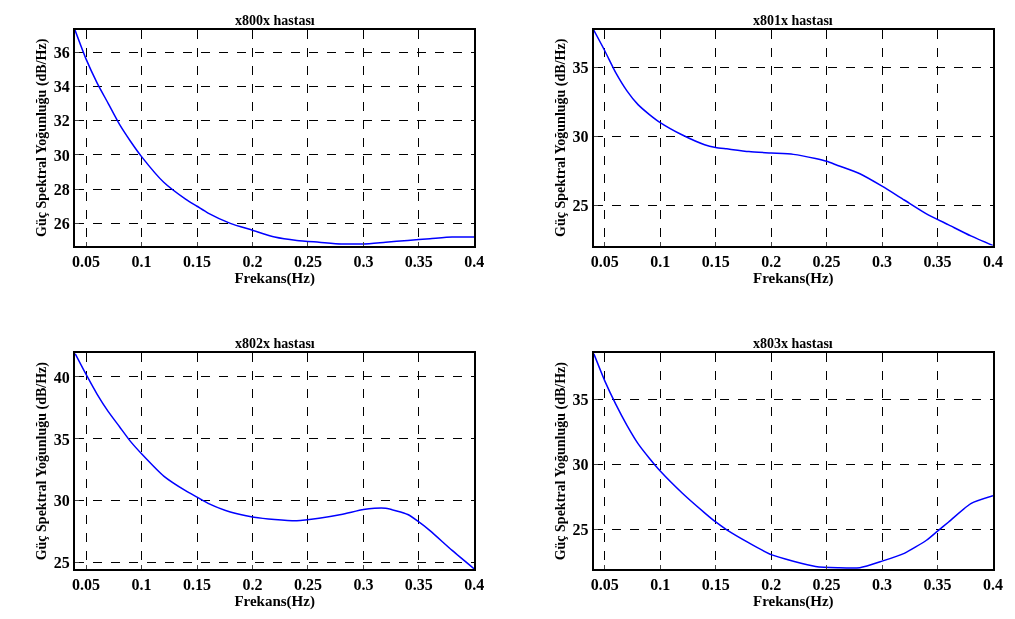 This screenshot has height=619, width=1015. What do you see at coordinates (61, 87) in the screenshot?
I see `y-tick-label: 34` at bounding box center [61, 87].